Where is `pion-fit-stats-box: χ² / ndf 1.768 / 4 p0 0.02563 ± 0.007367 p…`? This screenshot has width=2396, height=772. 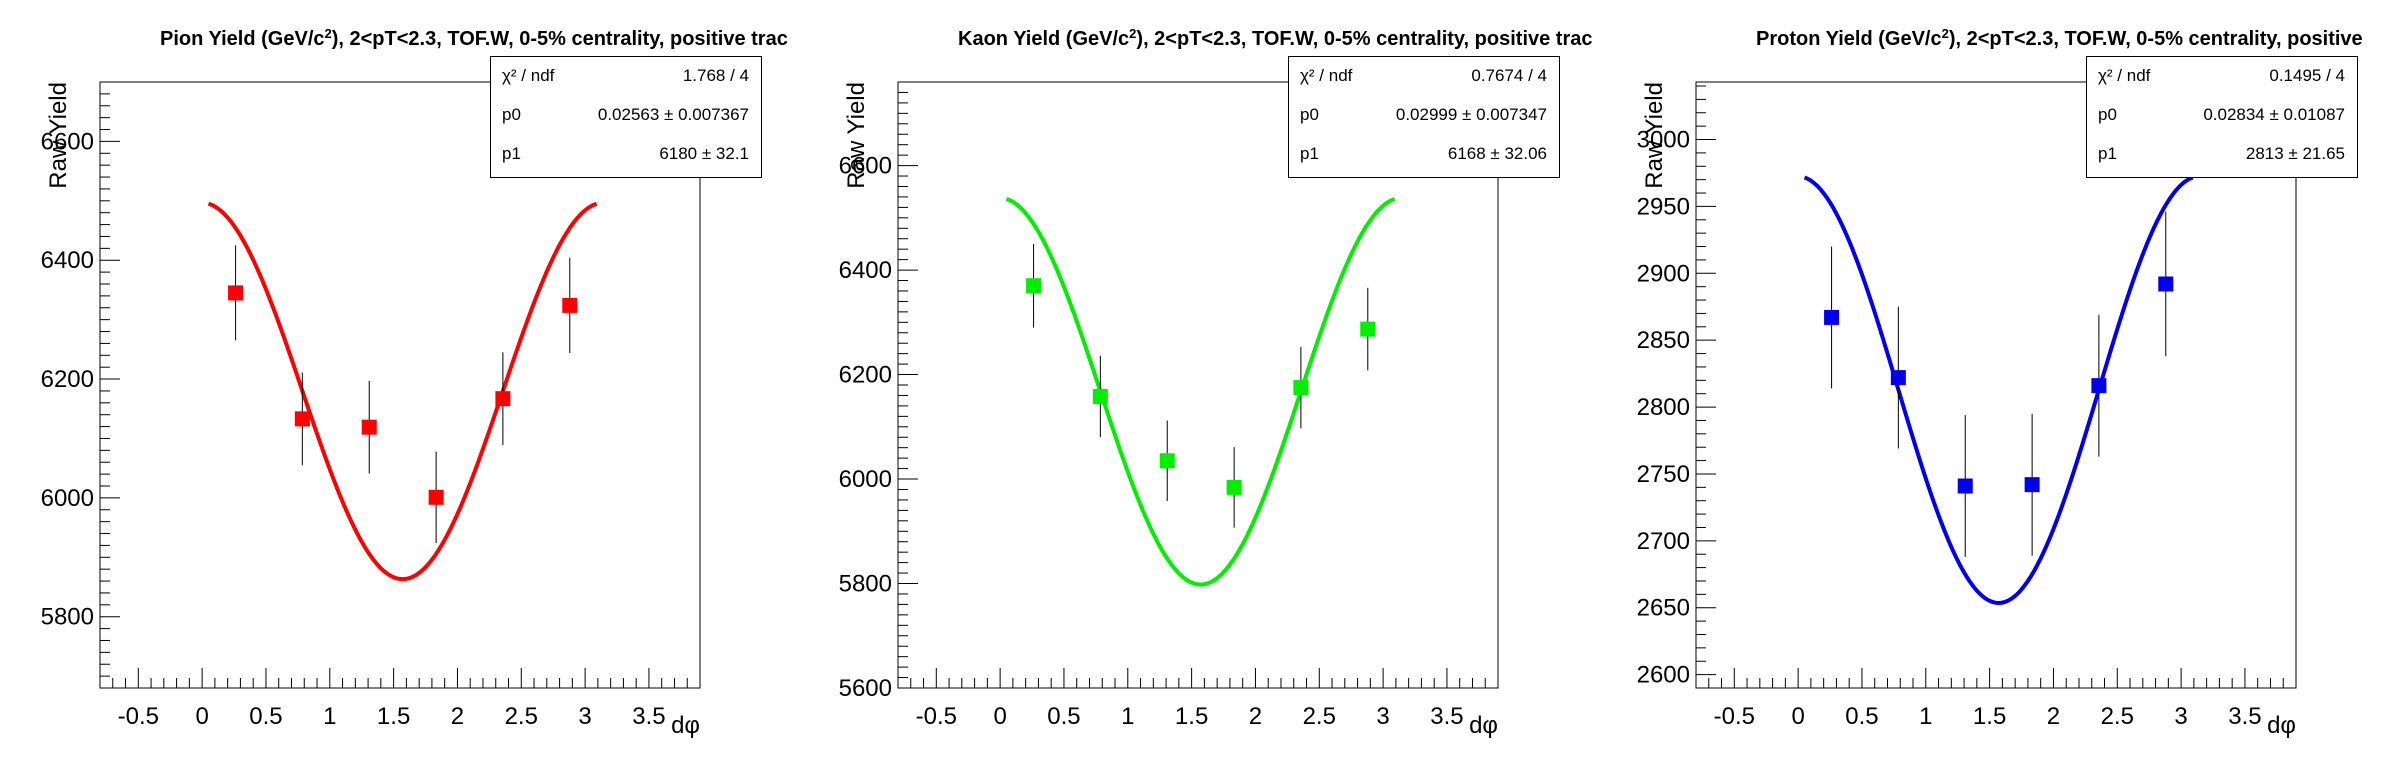 pion-fit-stats-box: χ² / ndf 1.768 / 4 p0 0.02563 ± 0.007367 p… is located at coordinates (626, 117).